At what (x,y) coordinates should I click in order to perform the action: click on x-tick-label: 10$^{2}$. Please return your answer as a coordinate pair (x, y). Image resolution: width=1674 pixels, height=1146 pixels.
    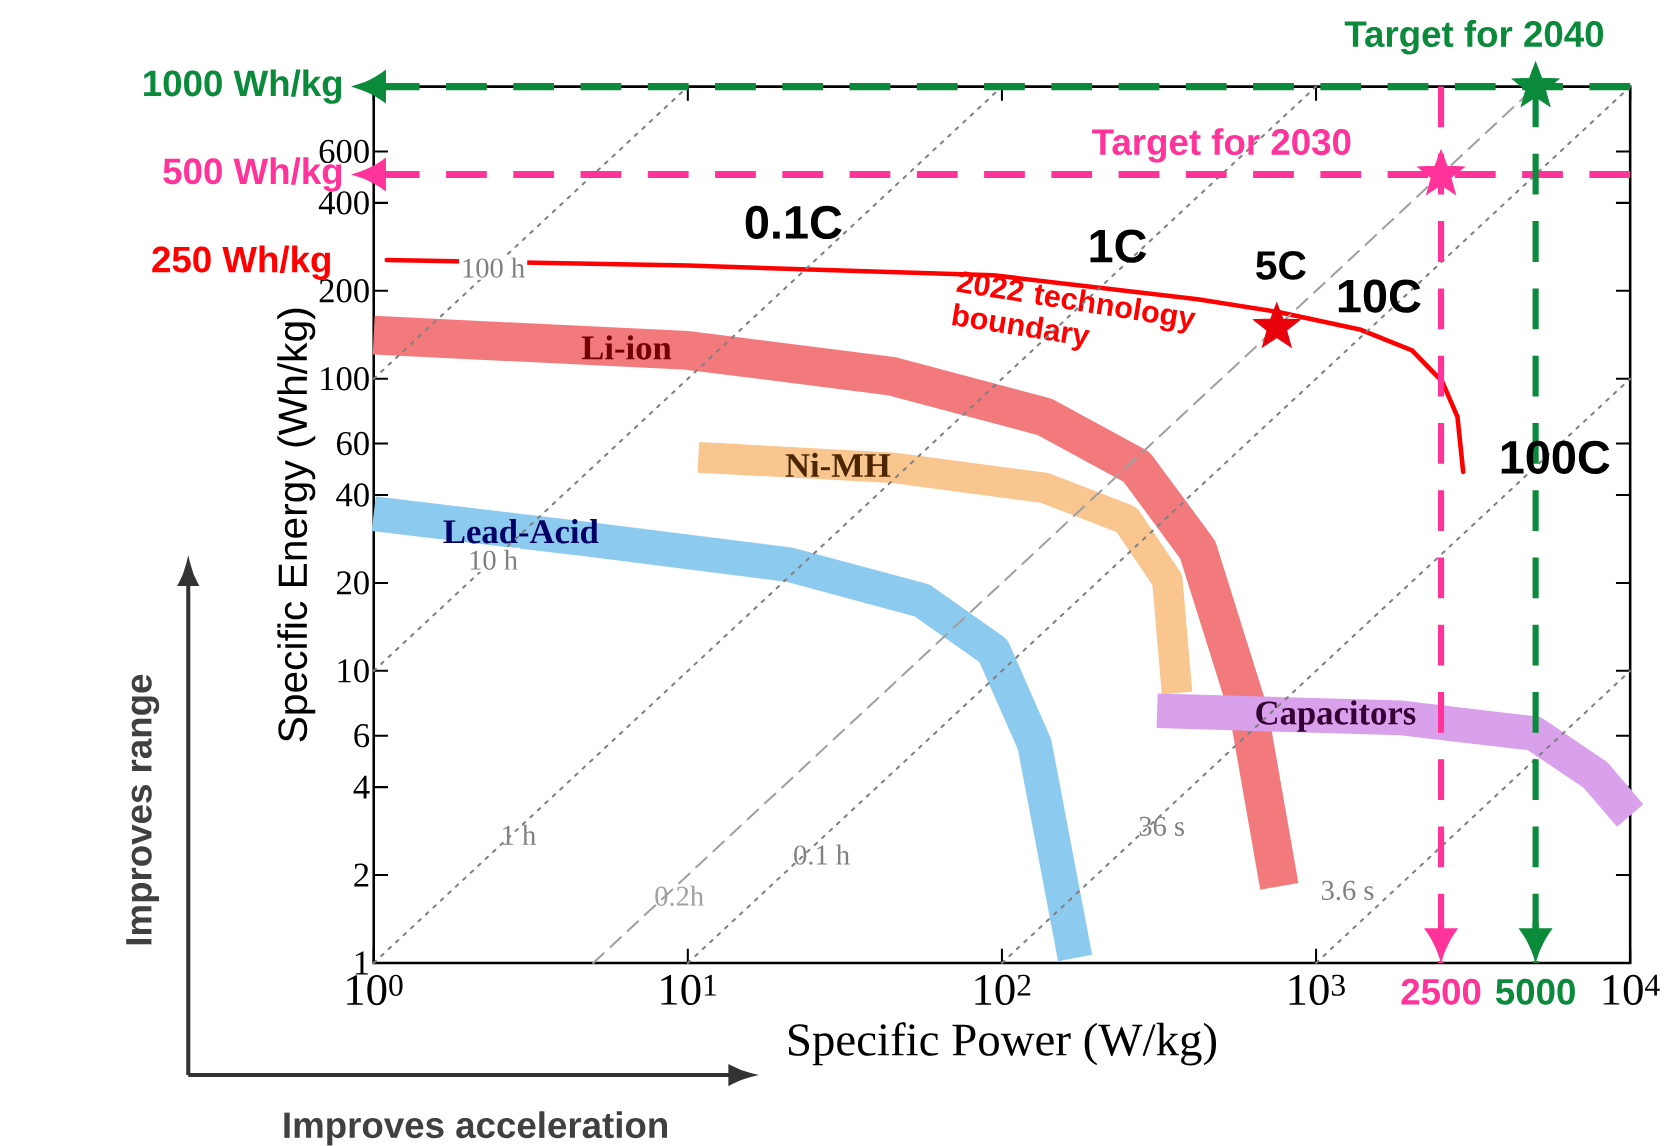
    Looking at the image, I should click on (1003, 989).